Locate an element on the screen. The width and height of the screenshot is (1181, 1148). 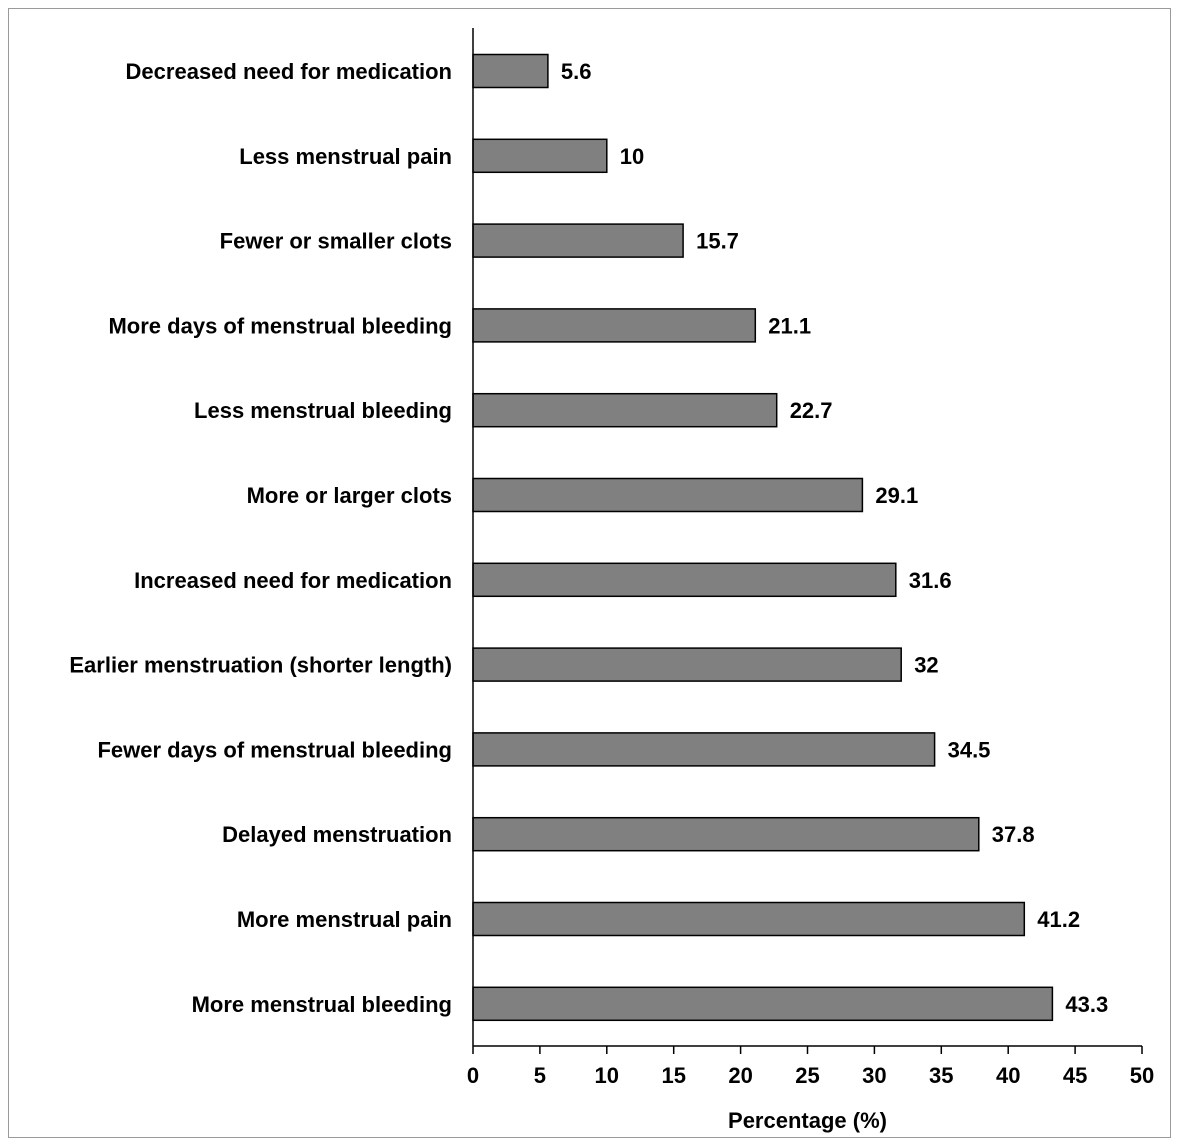
data-label: 32 is located at coordinates (926, 665).